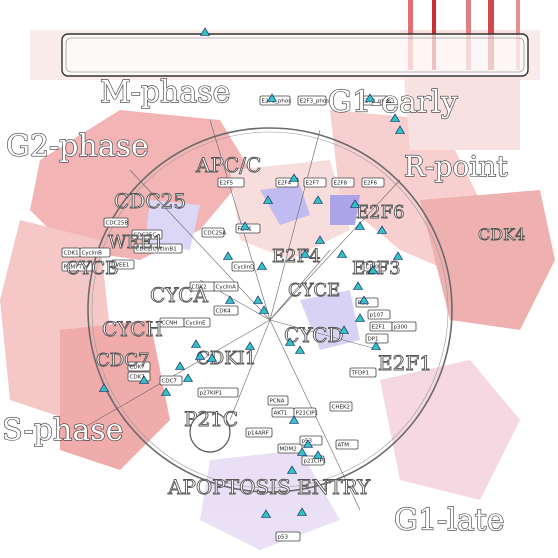  What do you see at coordinates (295, 55) in the screenshot?
I see `title-box` at bounding box center [295, 55].